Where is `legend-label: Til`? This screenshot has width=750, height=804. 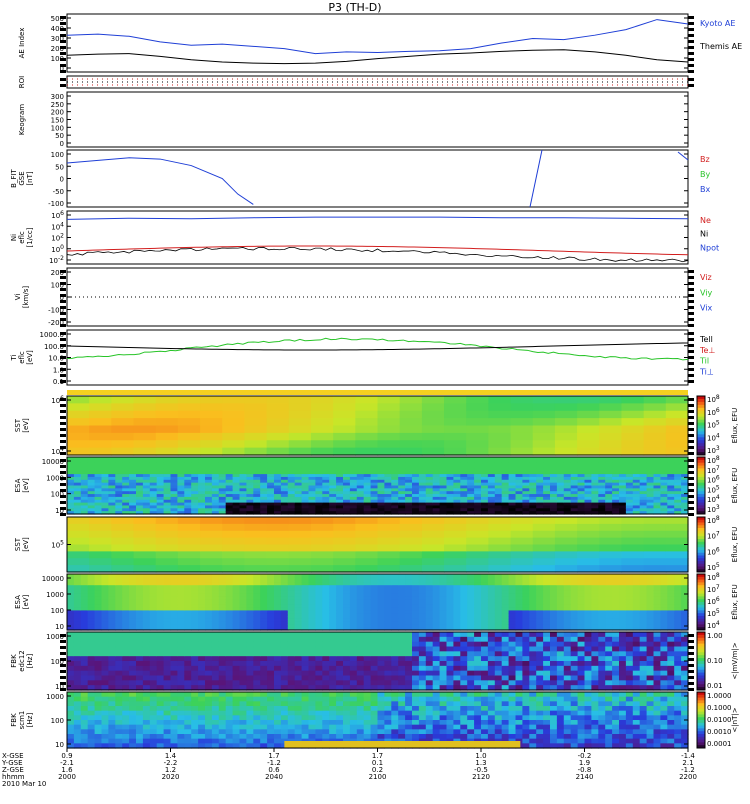
legend-label: Til is located at coordinates (704, 361).